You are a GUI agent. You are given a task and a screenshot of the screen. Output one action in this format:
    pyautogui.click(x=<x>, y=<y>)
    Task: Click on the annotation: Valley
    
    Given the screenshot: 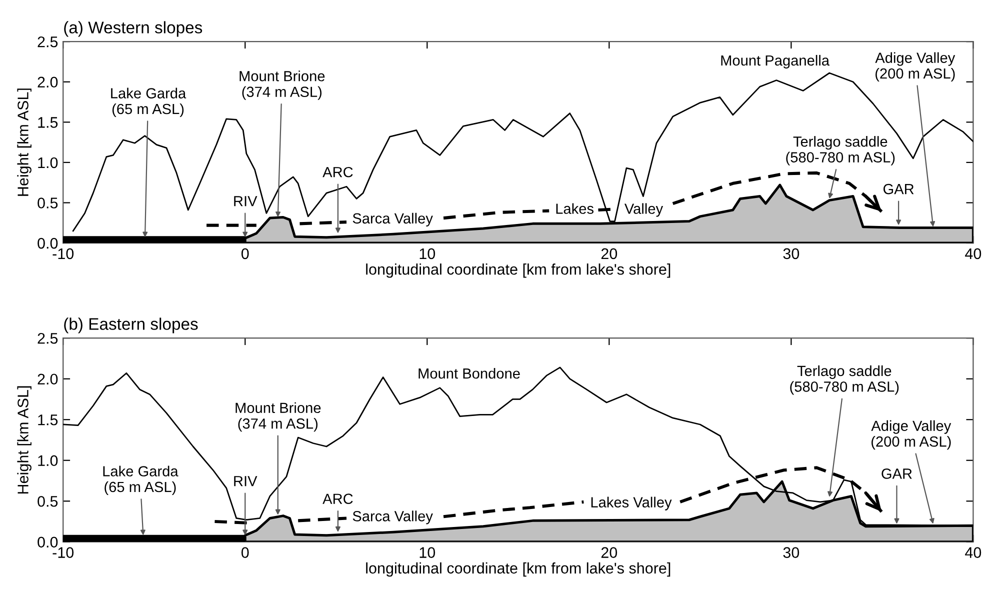 What is the action you would take?
    pyautogui.click(x=644, y=210)
    